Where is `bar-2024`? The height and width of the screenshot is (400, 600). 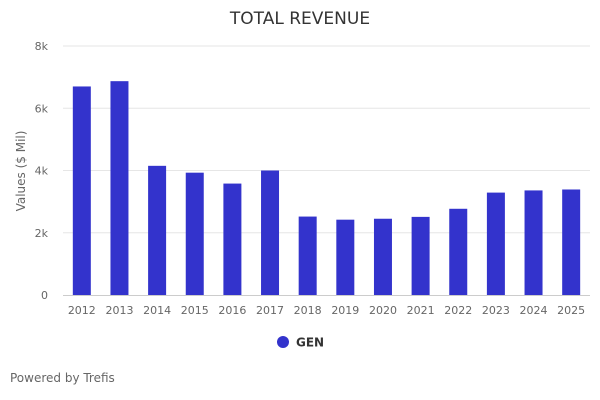
bar-2024 is located at coordinates (533, 242).